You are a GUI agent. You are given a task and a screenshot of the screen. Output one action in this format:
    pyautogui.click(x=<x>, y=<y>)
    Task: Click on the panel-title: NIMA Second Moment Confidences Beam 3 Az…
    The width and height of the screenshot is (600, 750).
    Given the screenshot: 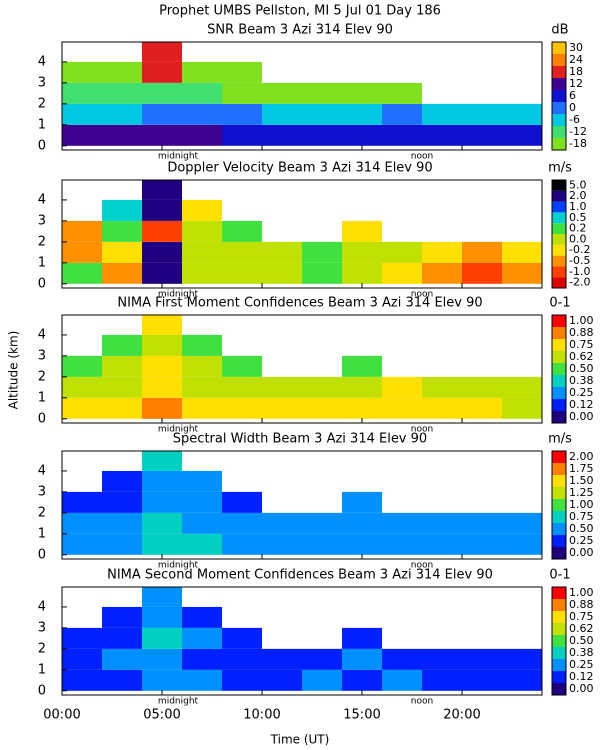 What is the action you would take?
    pyautogui.click(x=300, y=575)
    